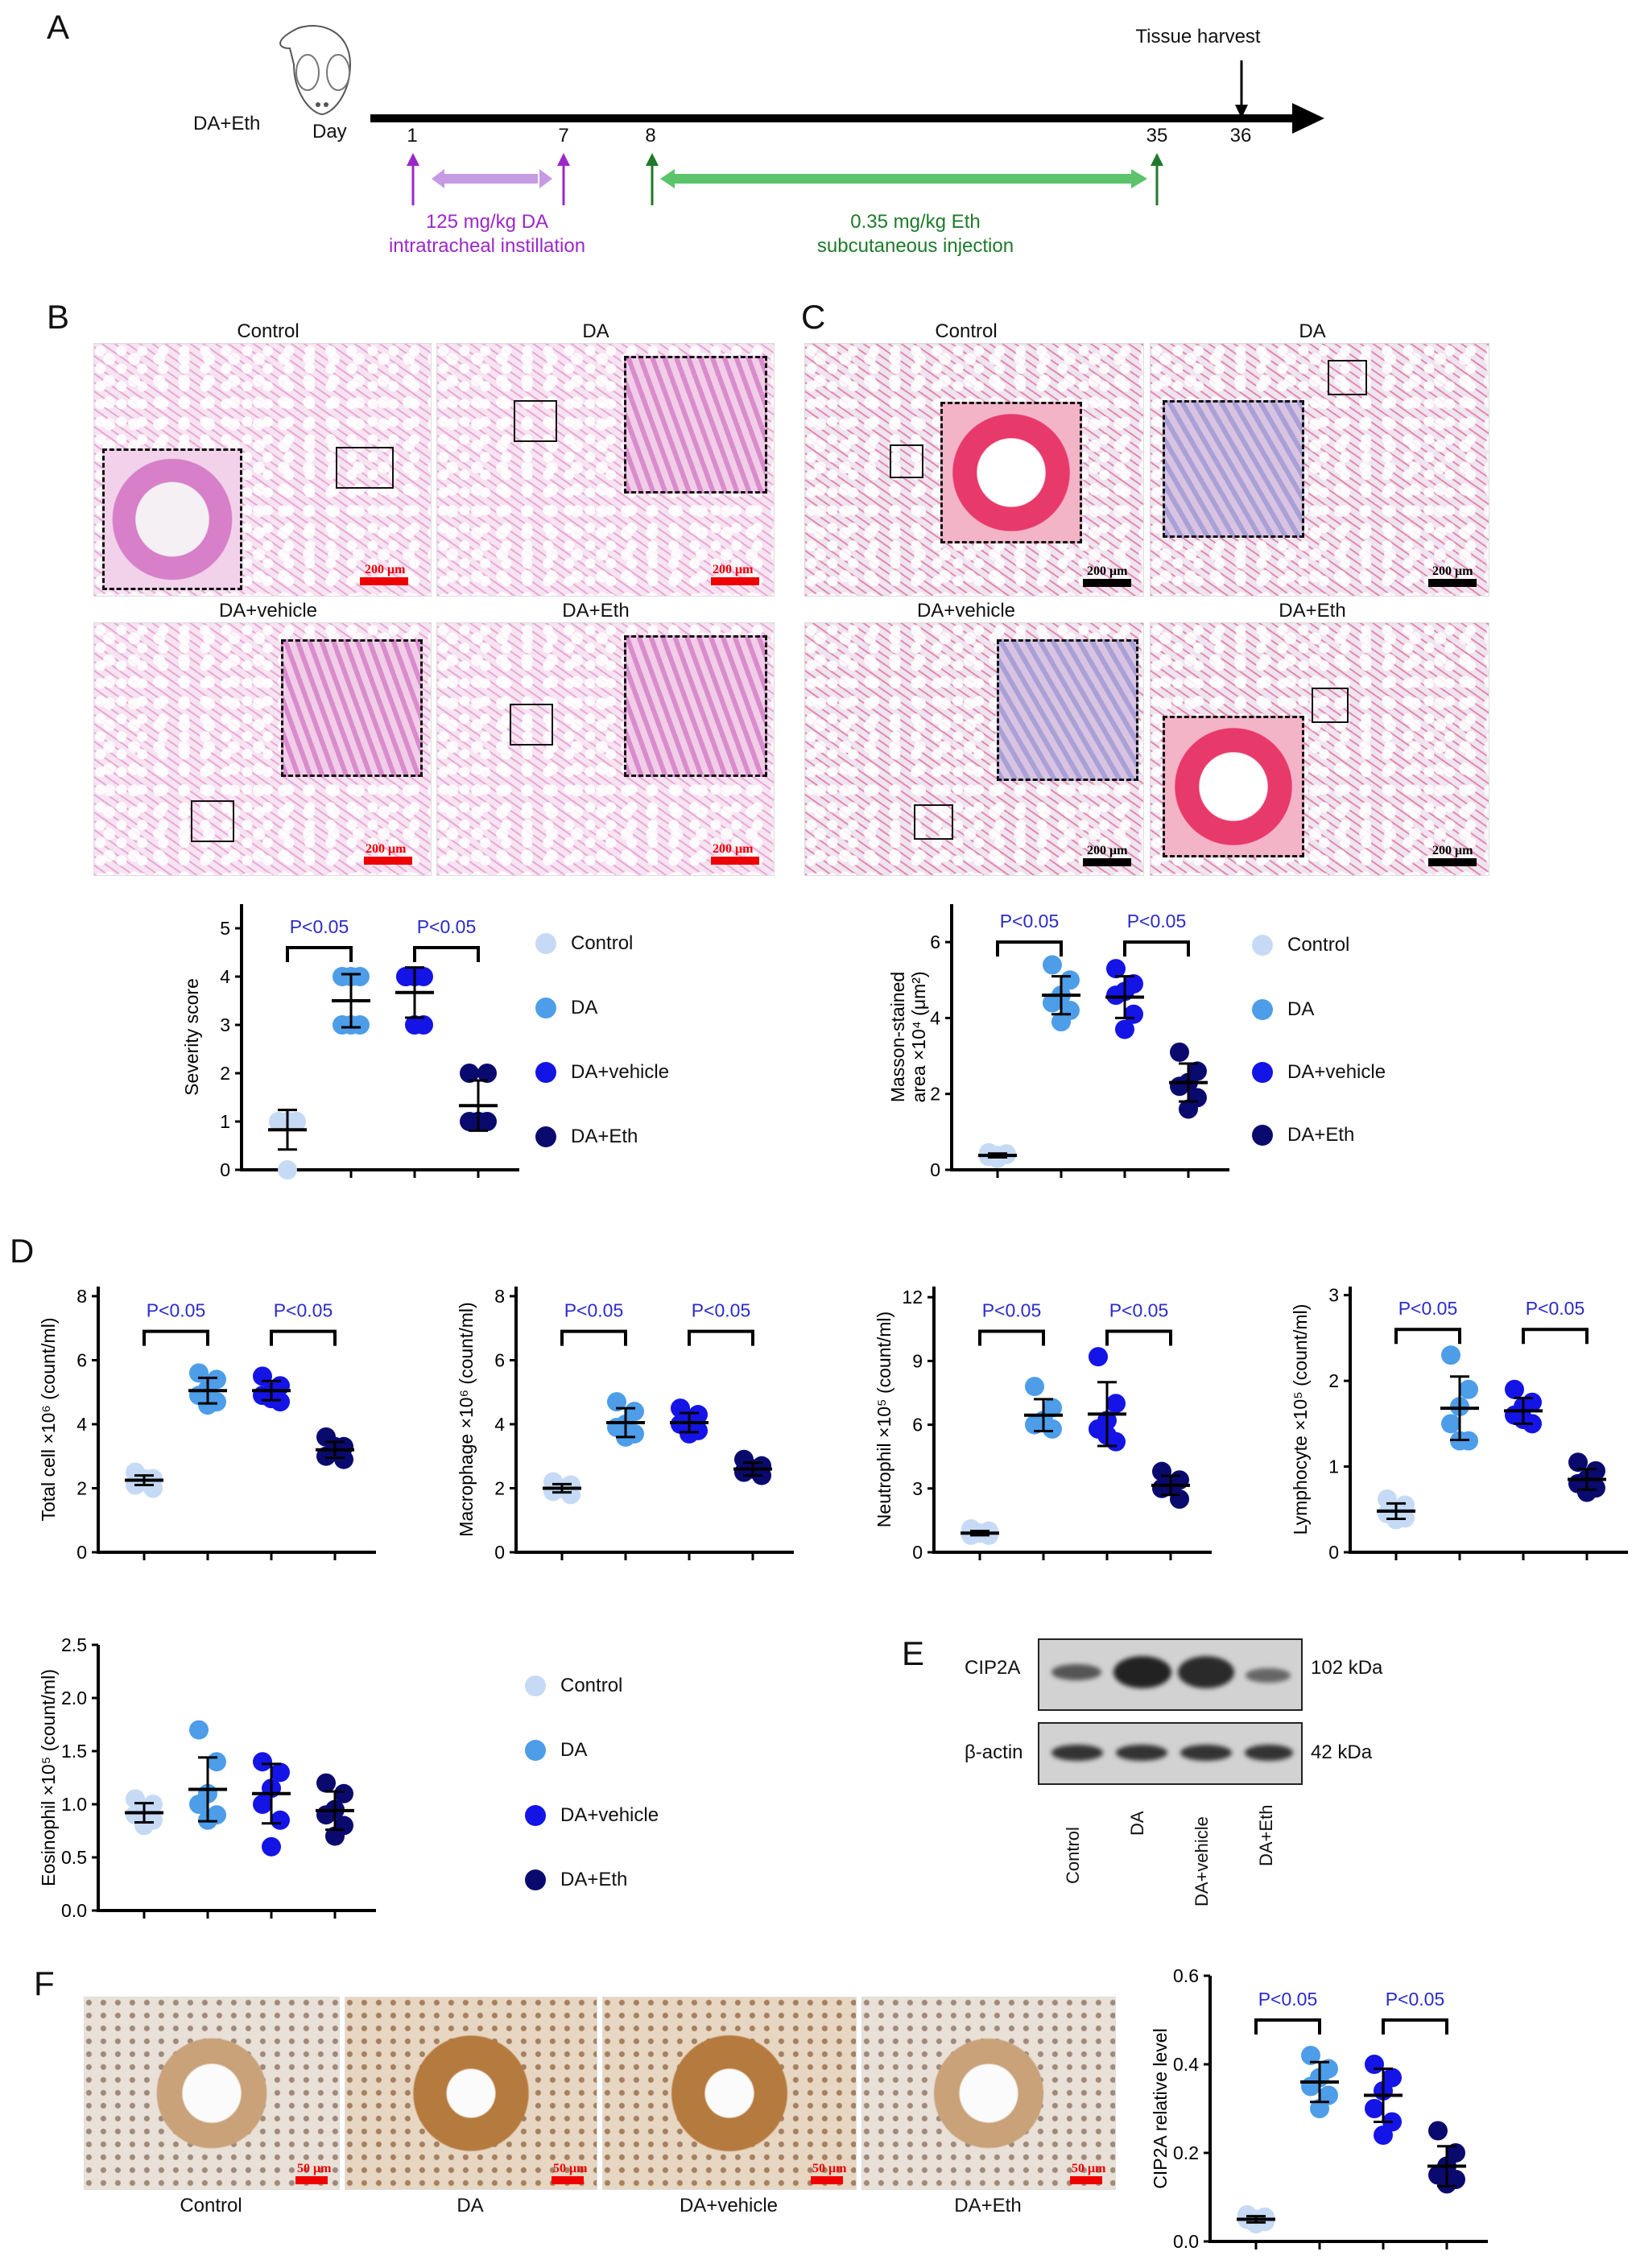  Describe the element at coordinates (315, 70) in the screenshot. I see `mouse-icon` at that location.